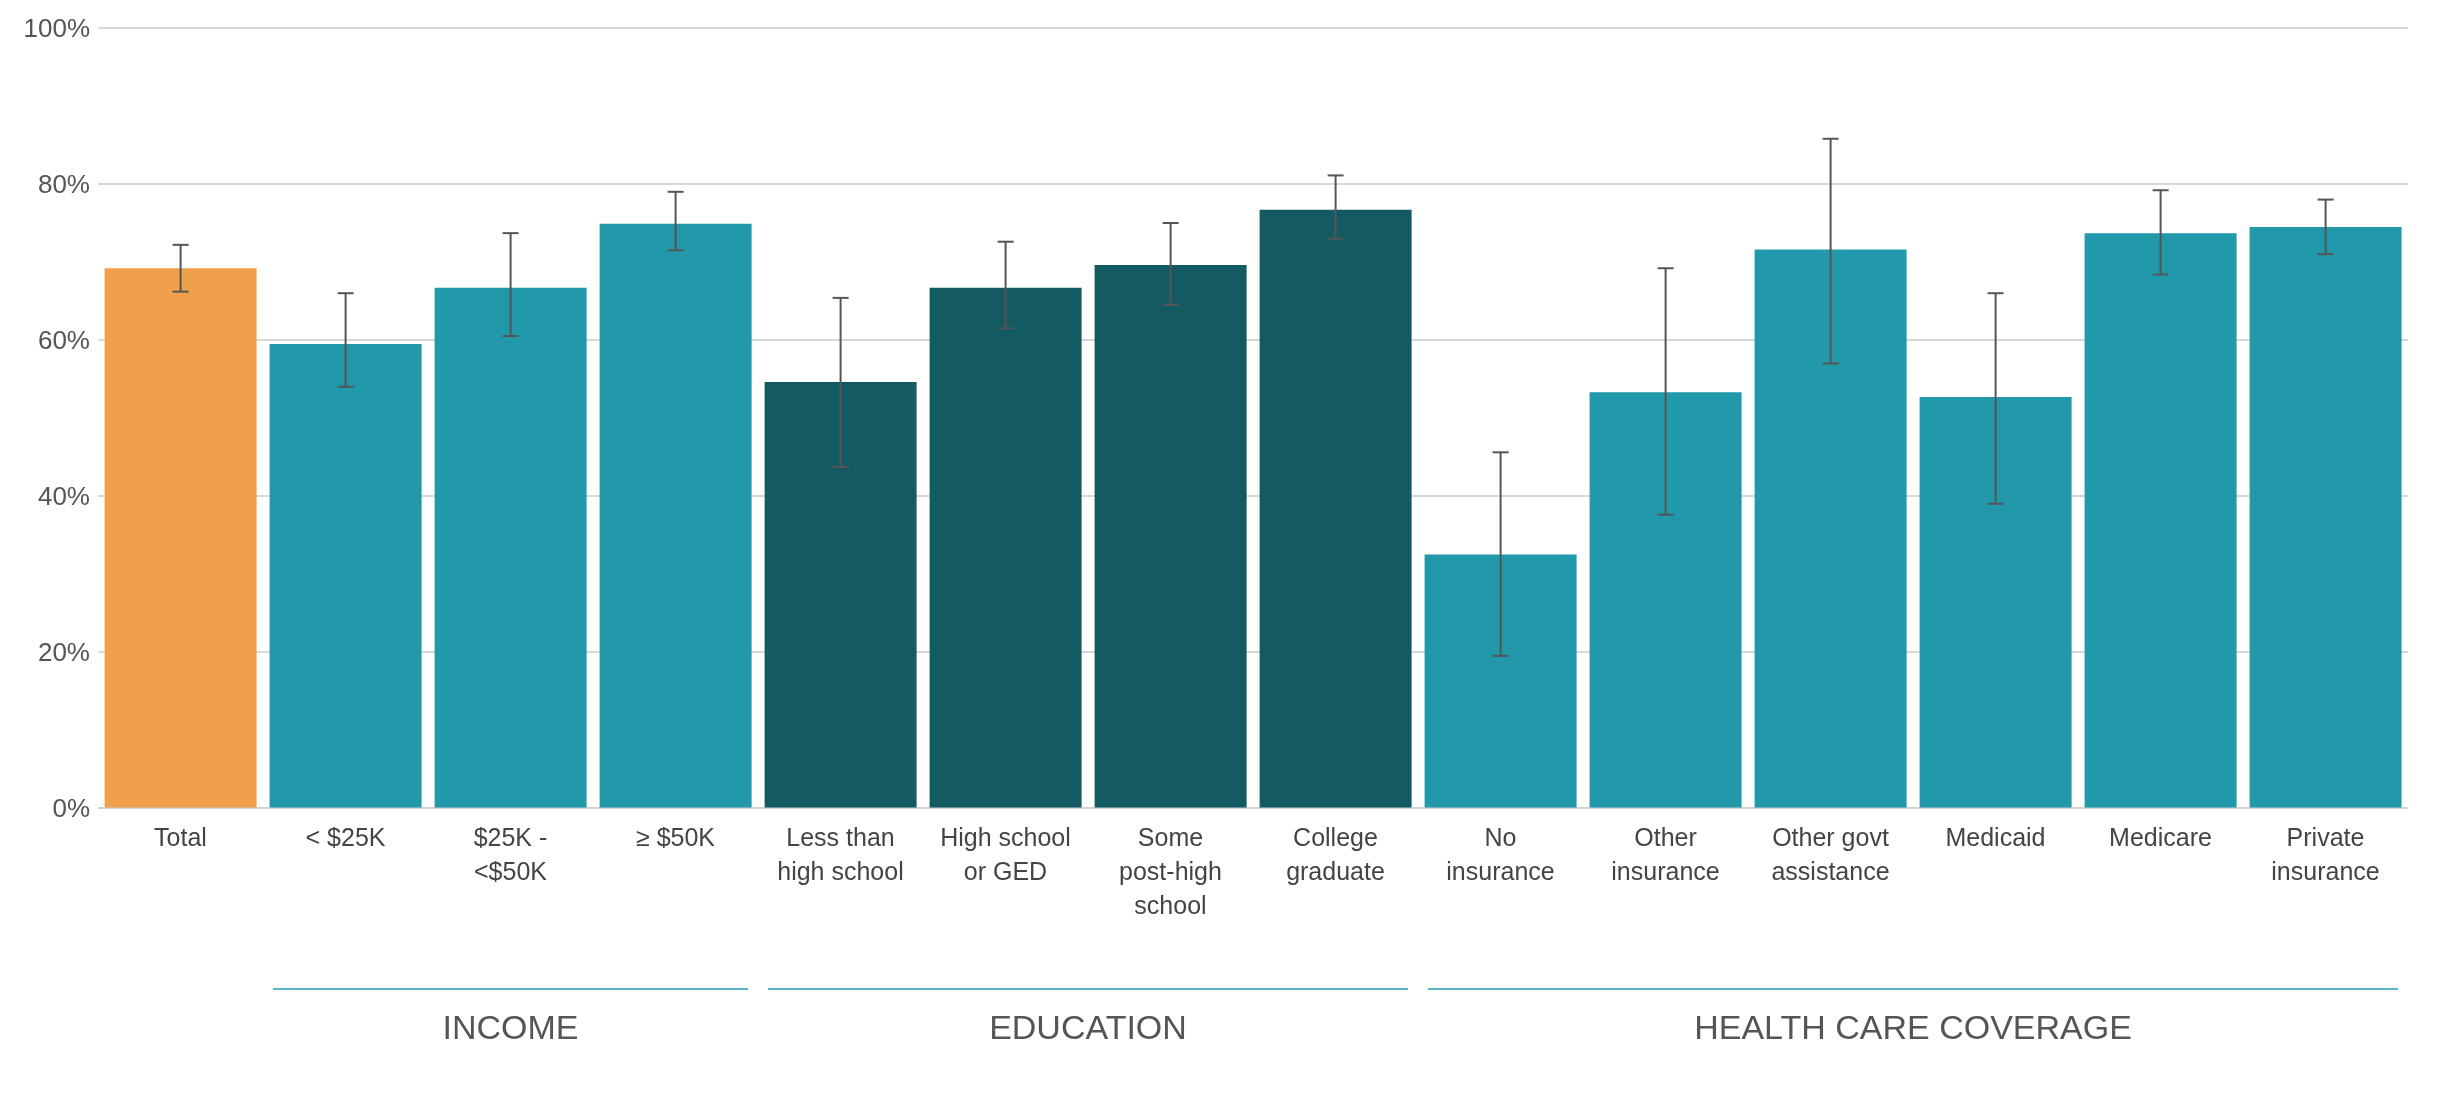 The image size is (2440, 1104). What do you see at coordinates (1170, 871) in the screenshot?
I see `x-tick-label: Some post-high school` at bounding box center [1170, 871].